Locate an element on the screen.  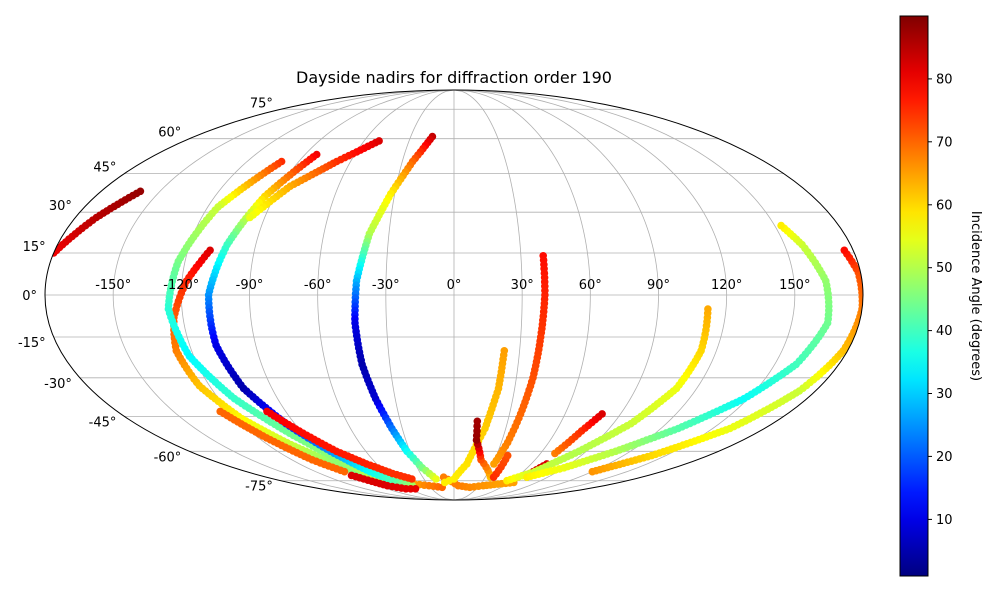
y-tick-label: -60° is located at coordinates (168, 457).